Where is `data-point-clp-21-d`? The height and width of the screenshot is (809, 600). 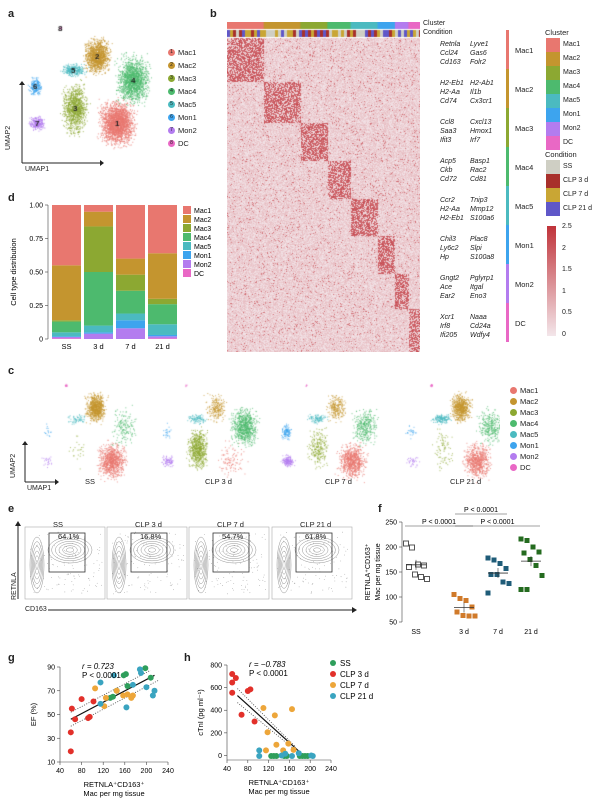 data-point-clp-21-d is located at coordinates (146, 687).